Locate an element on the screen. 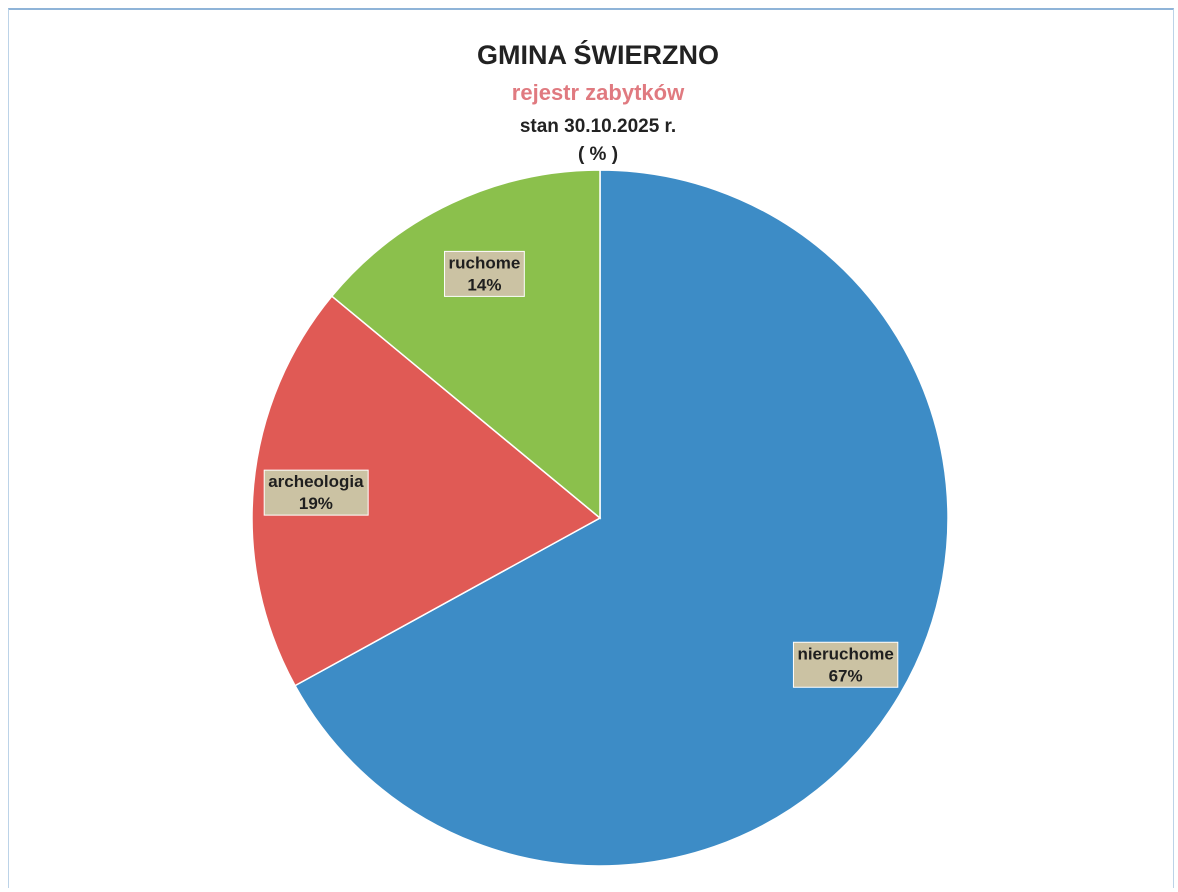 The image size is (1178, 892). pie-slice-archeologia is located at coordinates (426, 491).